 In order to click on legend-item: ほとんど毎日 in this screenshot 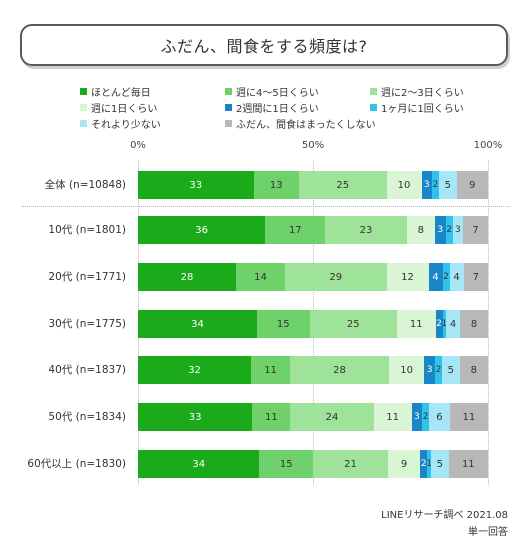, I will do `click(115, 91)`.